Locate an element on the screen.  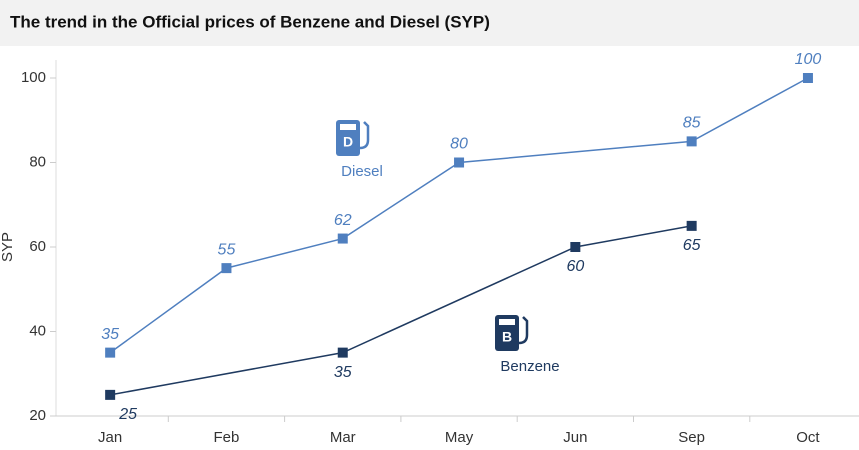
data-label: 55 is located at coordinates (227, 249).